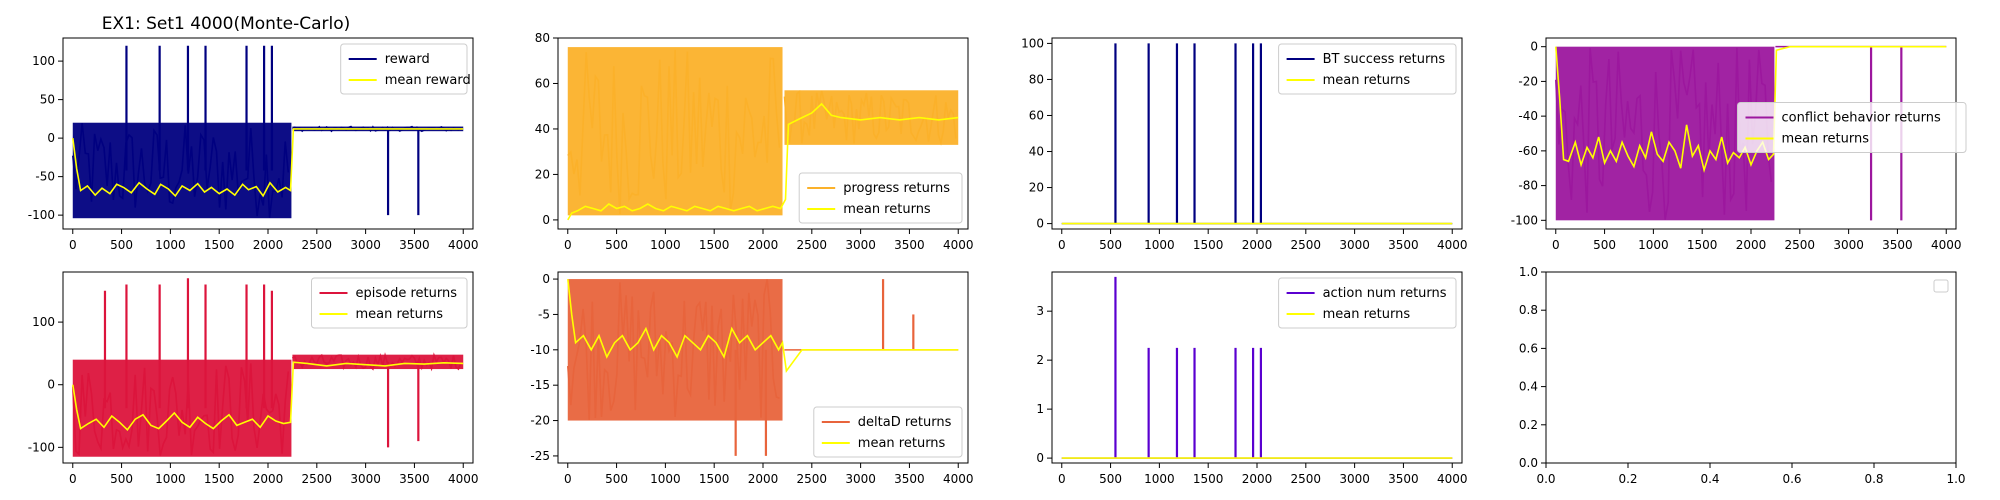 This screenshot has width=2000, height=500. I want to click on y-tick-label: 0.0, so click(1528, 463).